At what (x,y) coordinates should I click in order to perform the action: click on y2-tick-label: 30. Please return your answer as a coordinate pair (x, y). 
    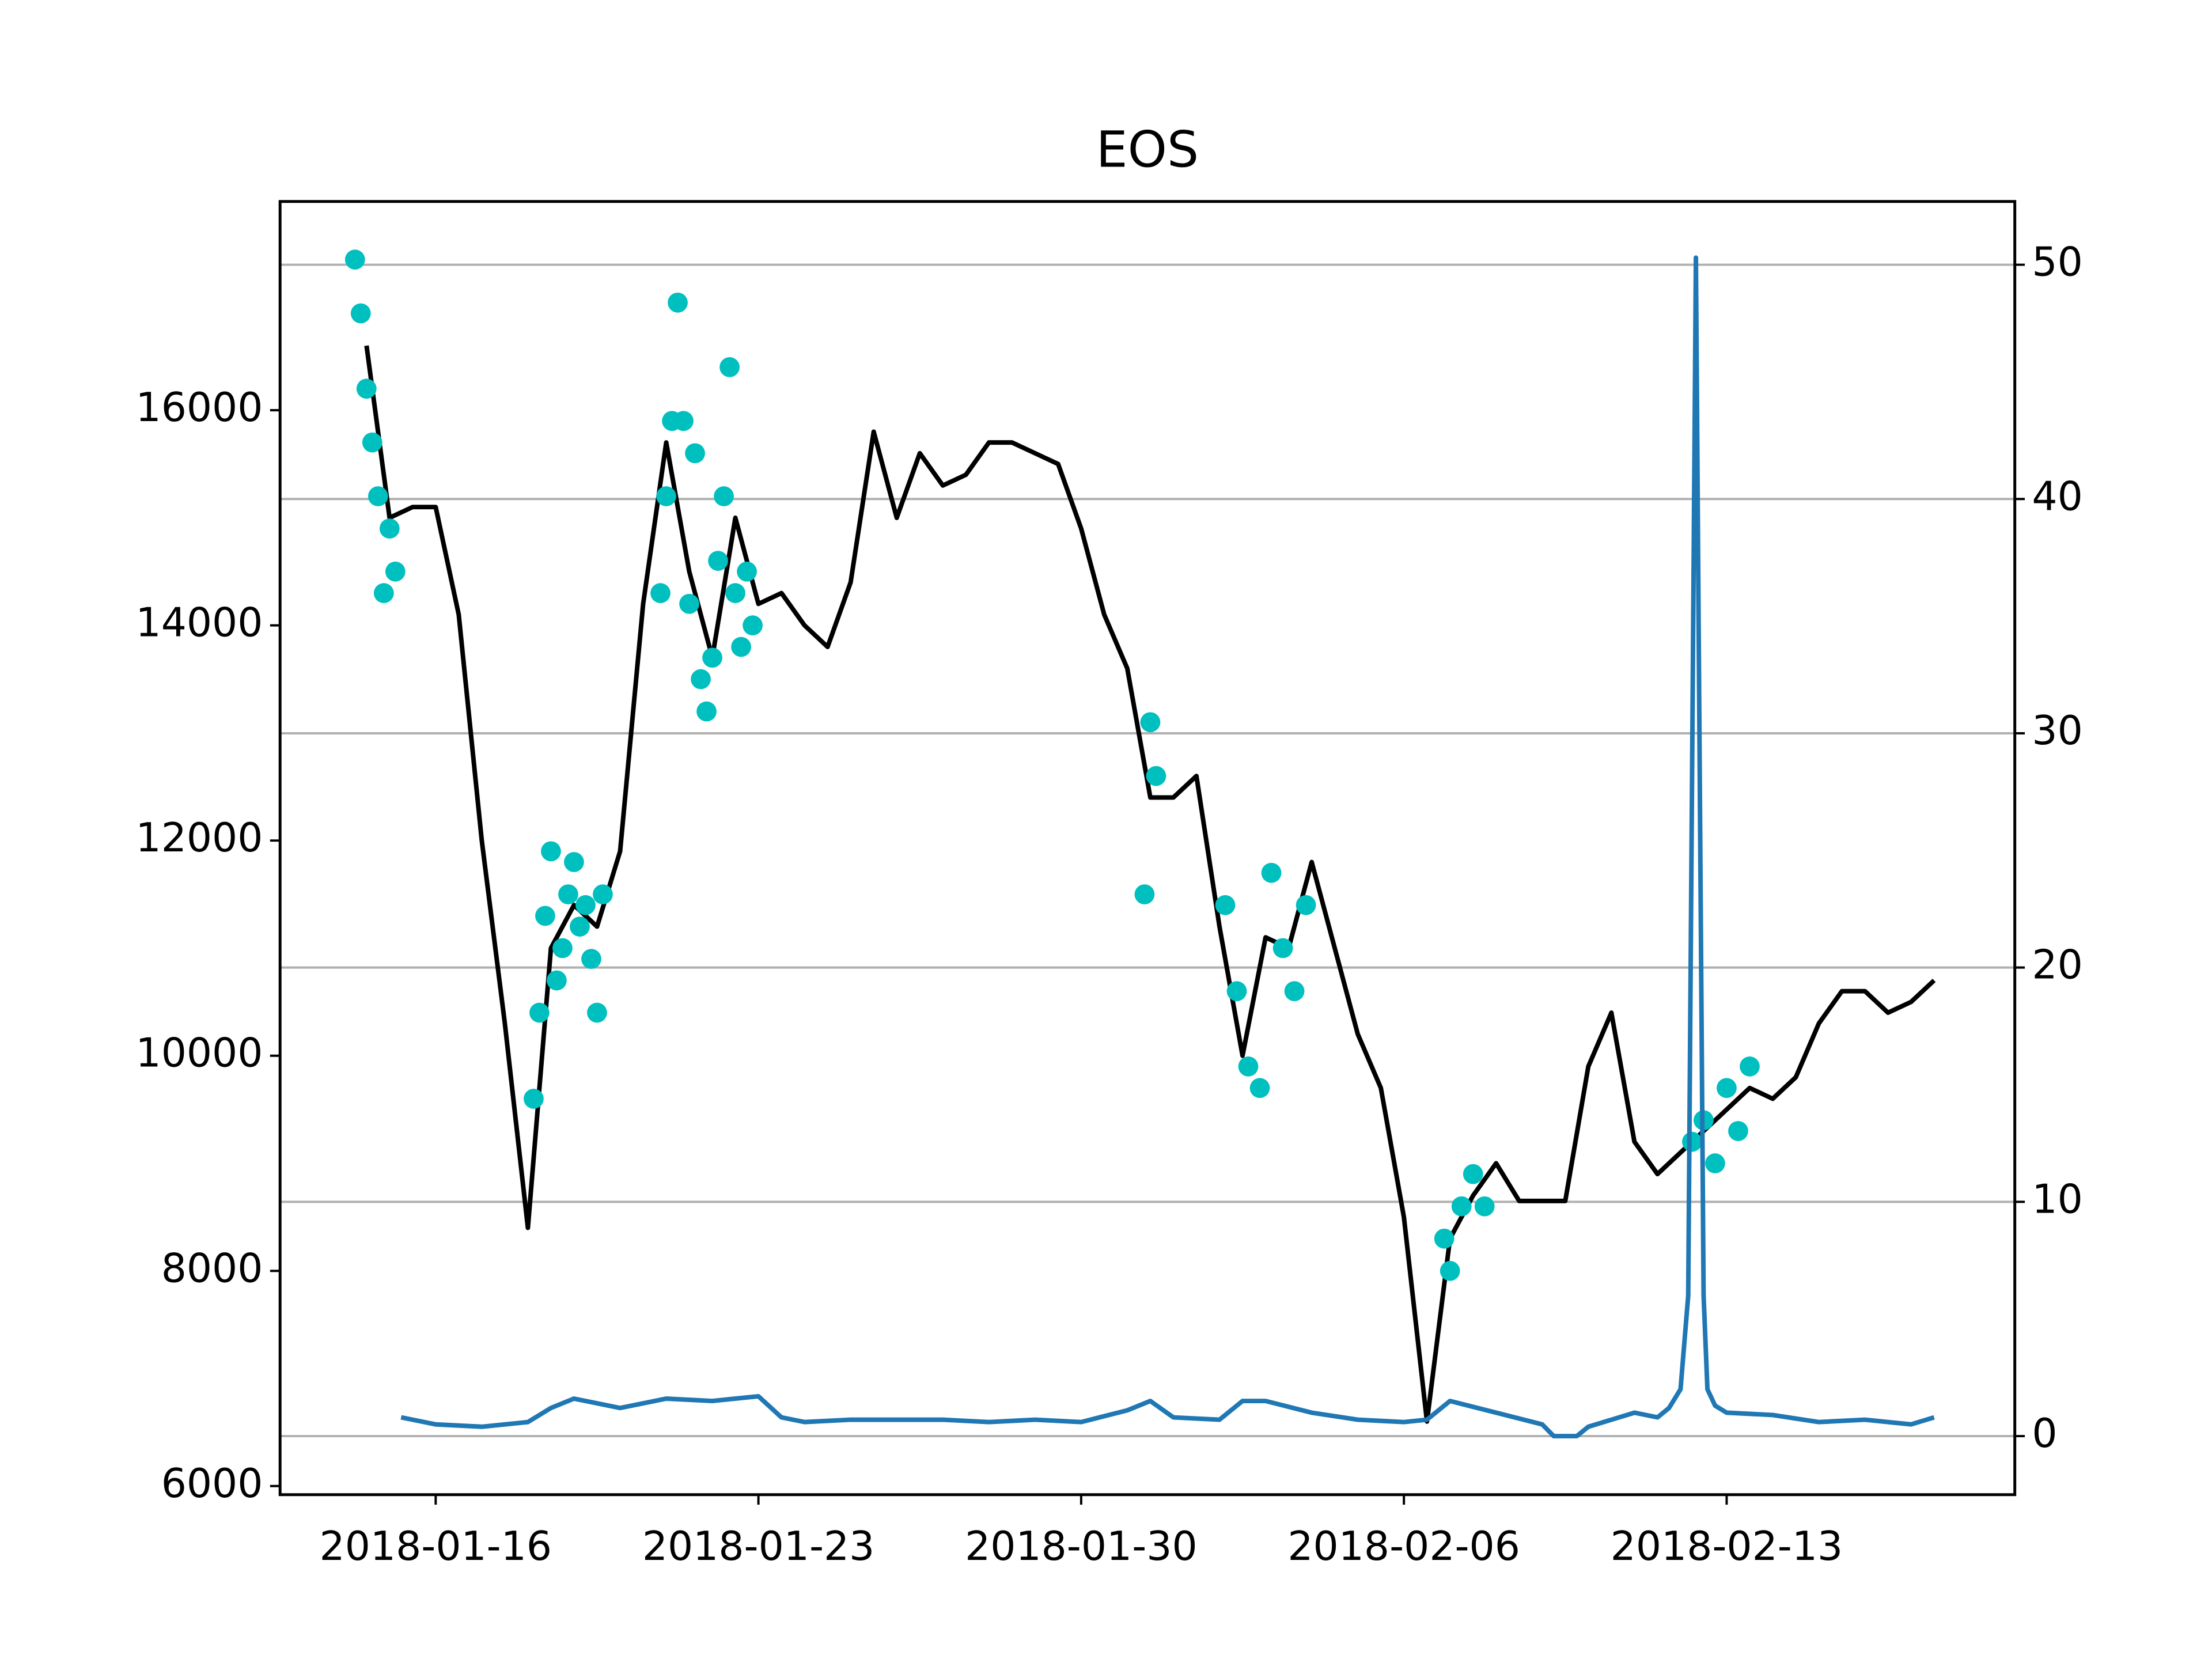
    Looking at the image, I should click on (2057, 731).